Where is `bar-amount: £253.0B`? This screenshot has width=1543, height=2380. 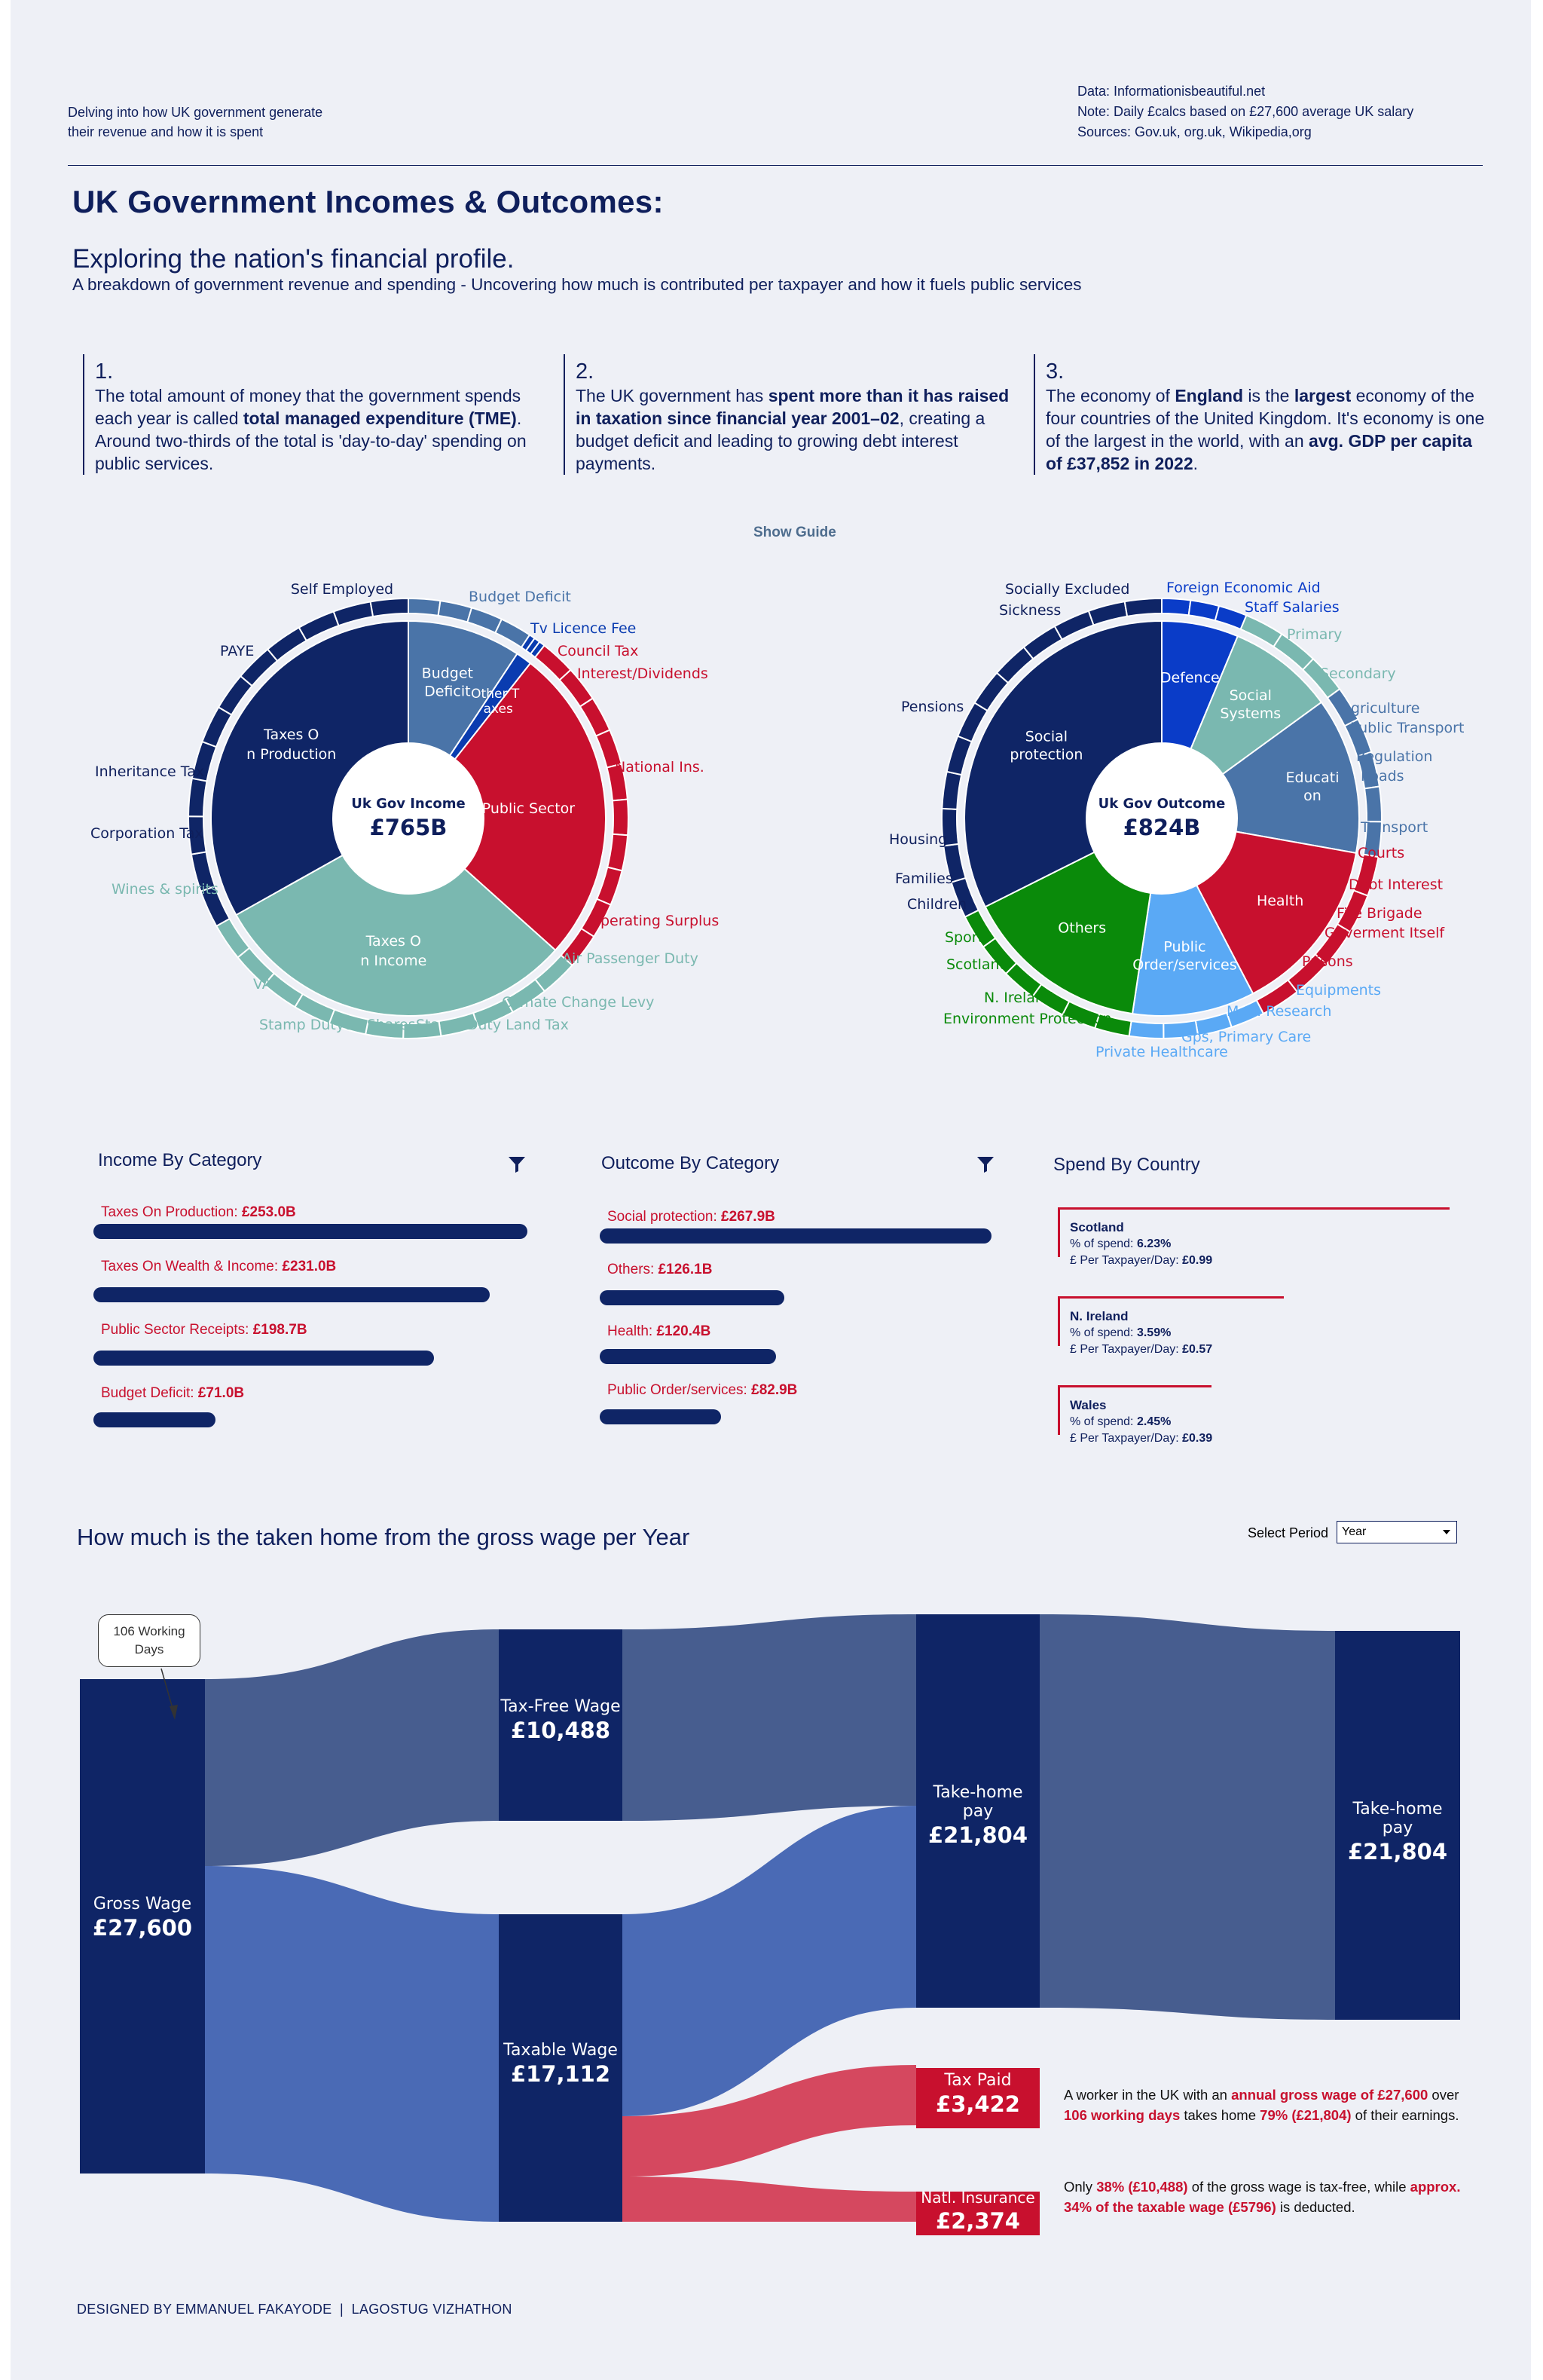 bar-amount: £253.0B is located at coordinates (268, 1212).